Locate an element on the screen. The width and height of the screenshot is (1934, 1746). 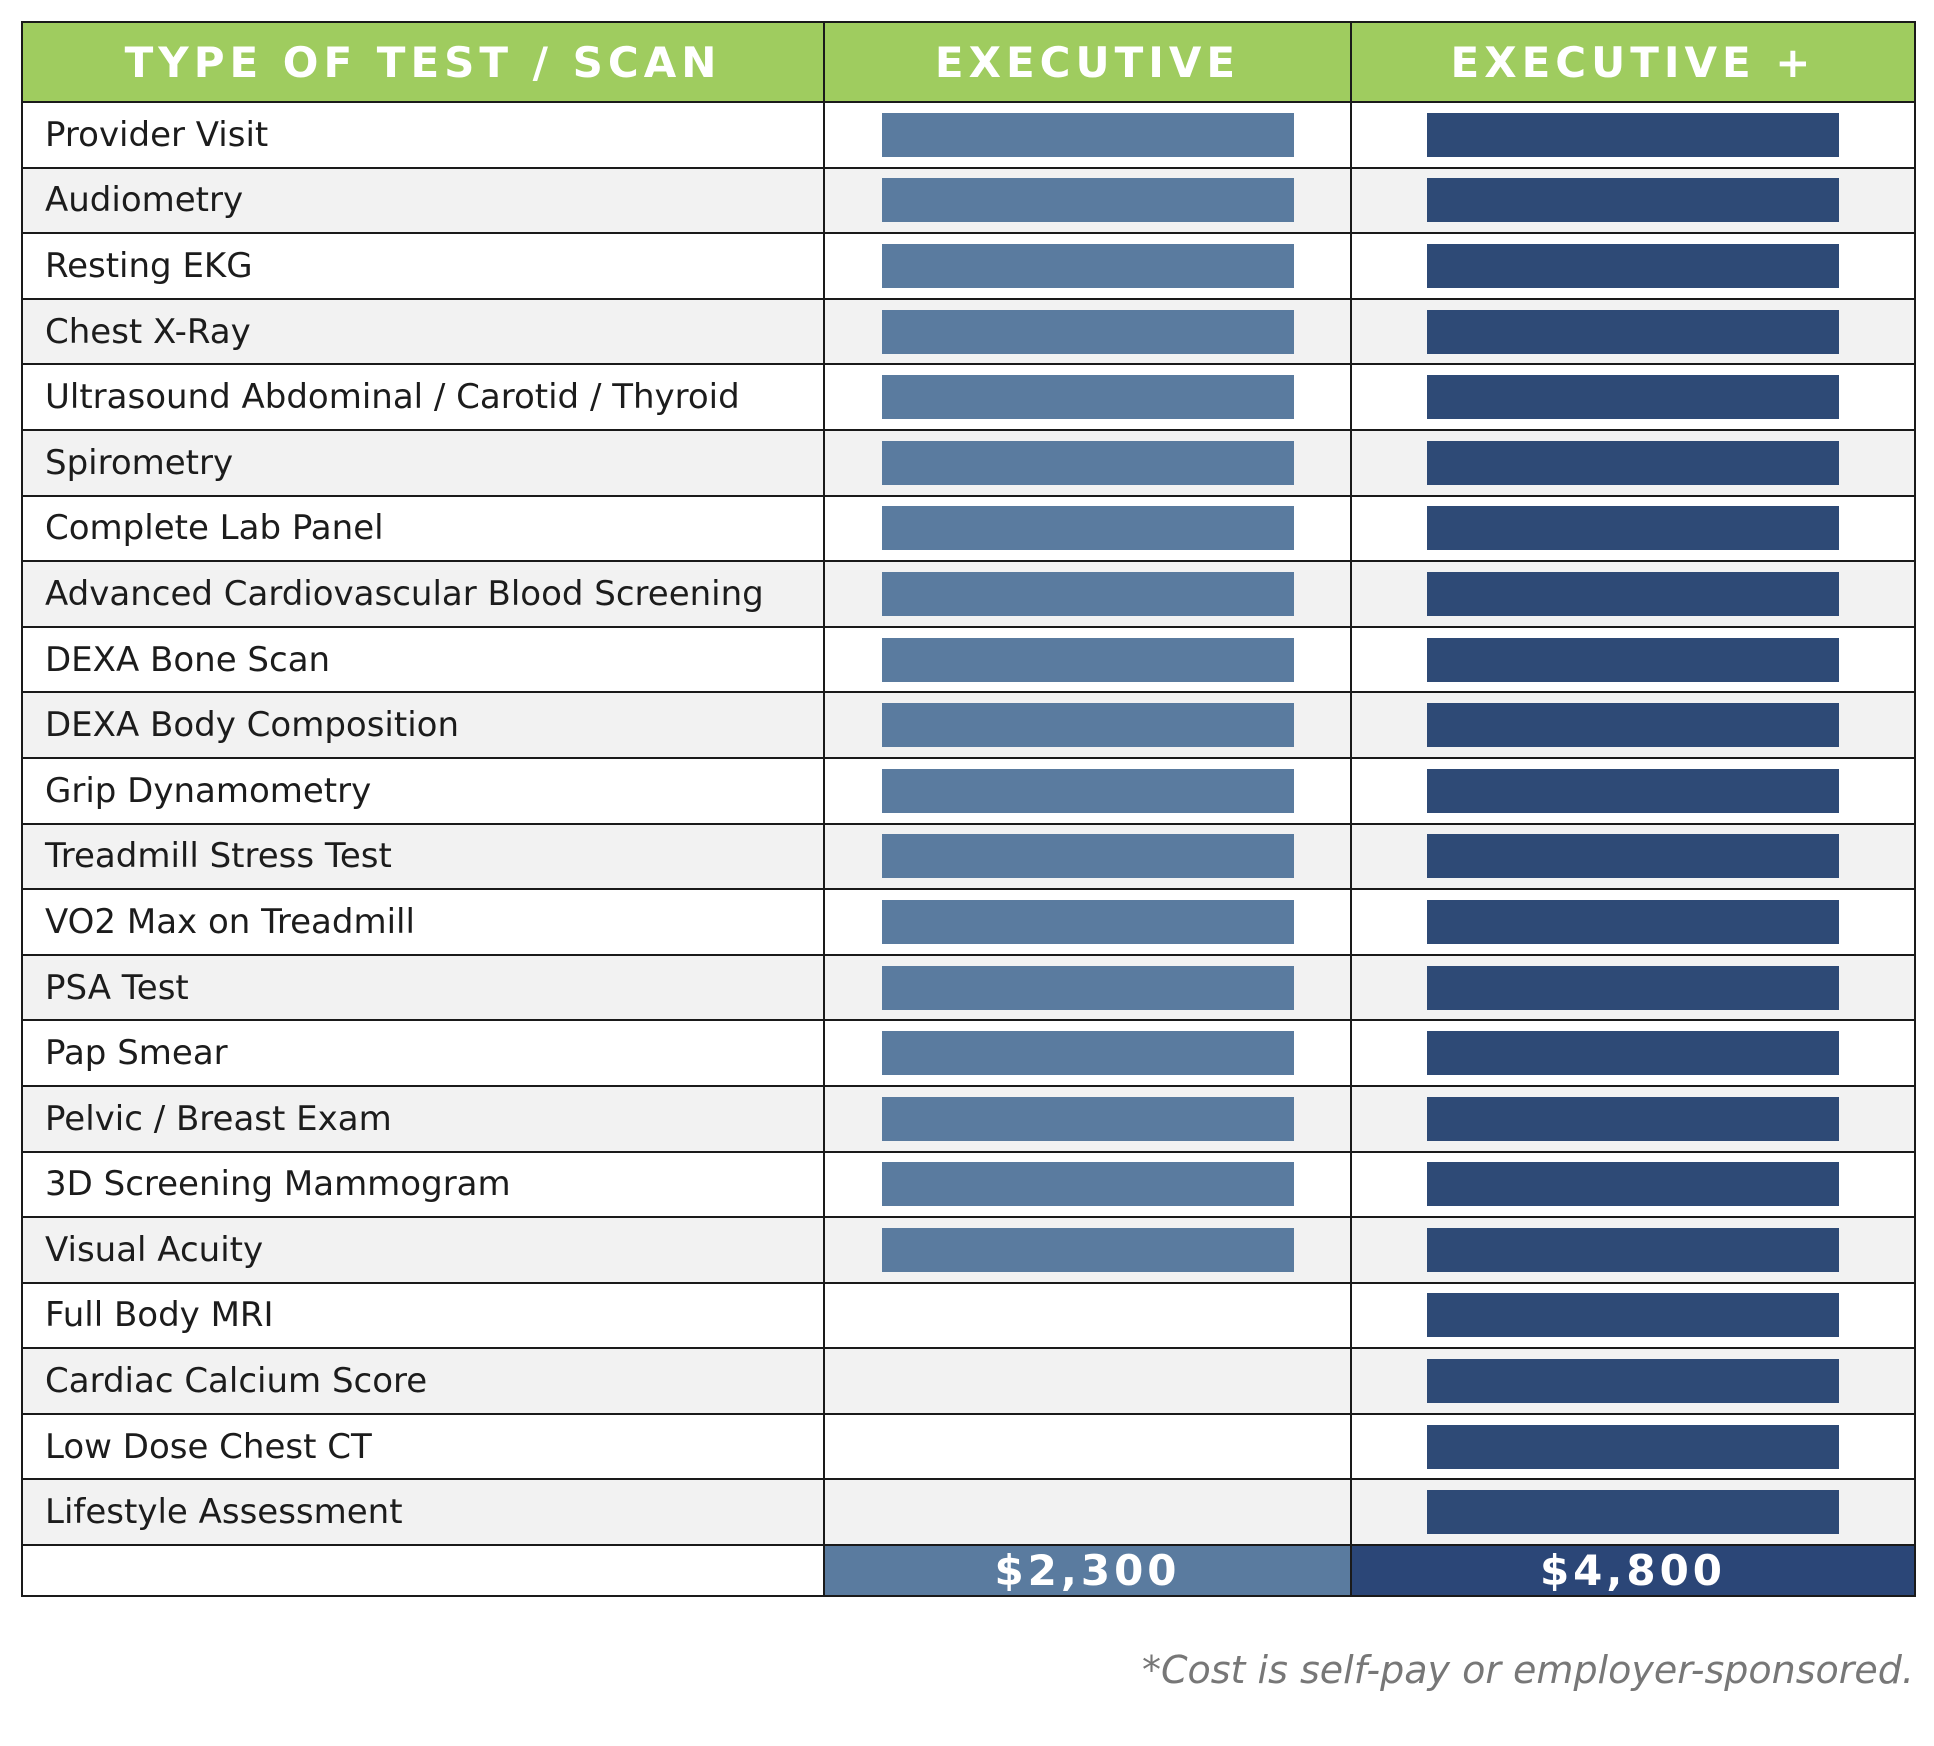
table-row: Spirometry is located at coordinates (968, 462).